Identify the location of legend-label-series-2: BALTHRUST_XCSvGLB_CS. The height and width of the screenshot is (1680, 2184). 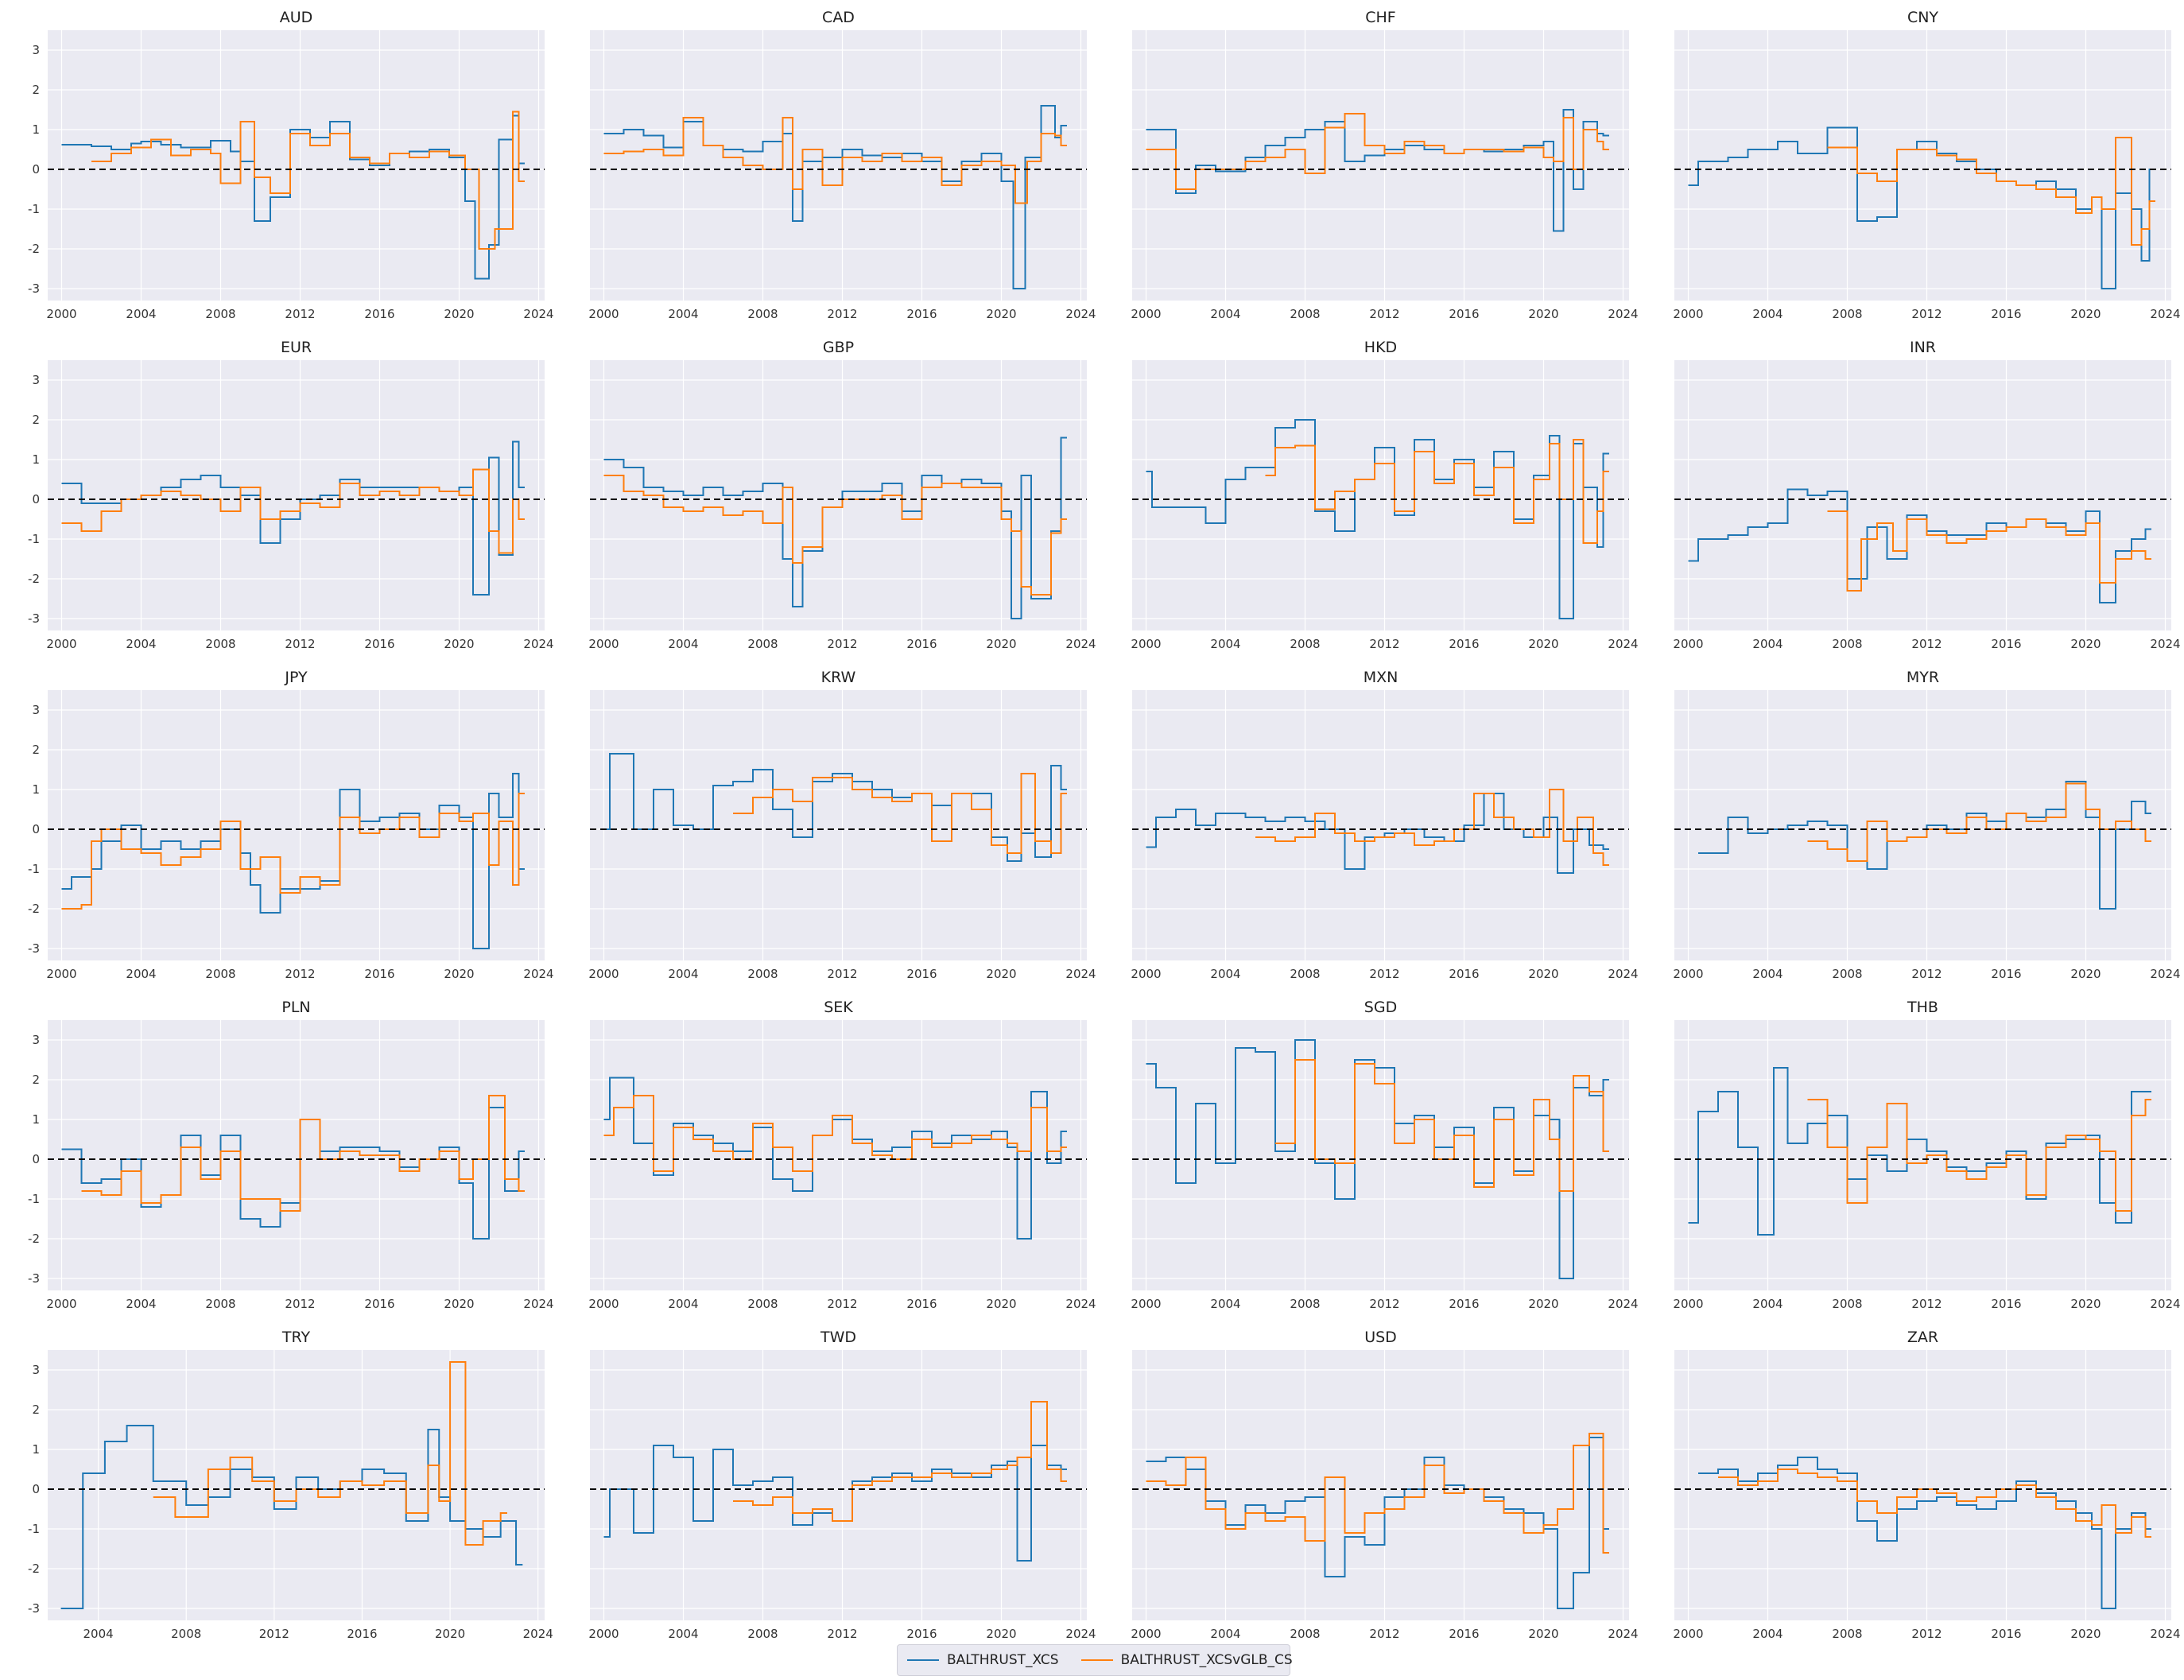
(1206, 1660).